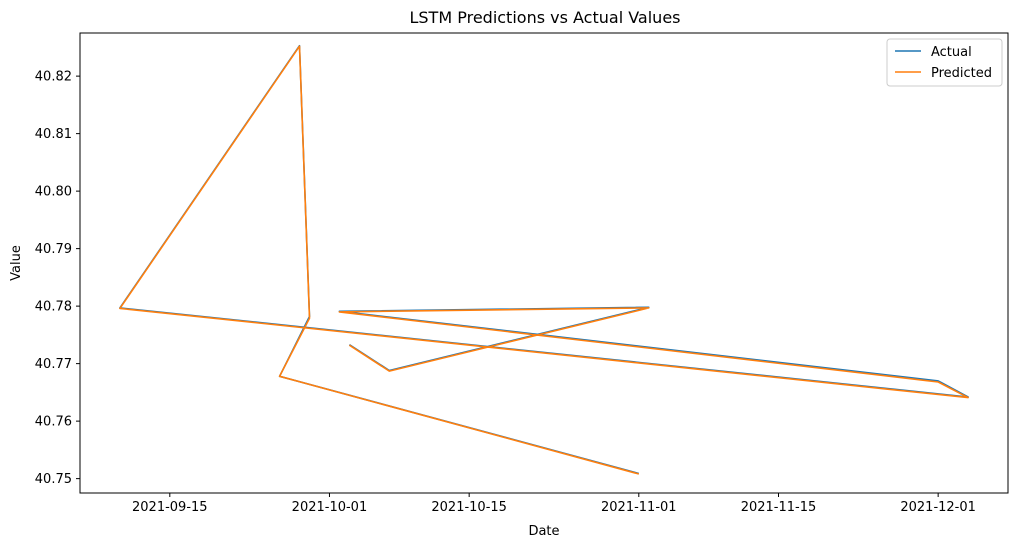 The image size is (1018, 547). Describe the element at coordinates (53, 192) in the screenshot. I see `y-tick-label: 40.80` at that location.